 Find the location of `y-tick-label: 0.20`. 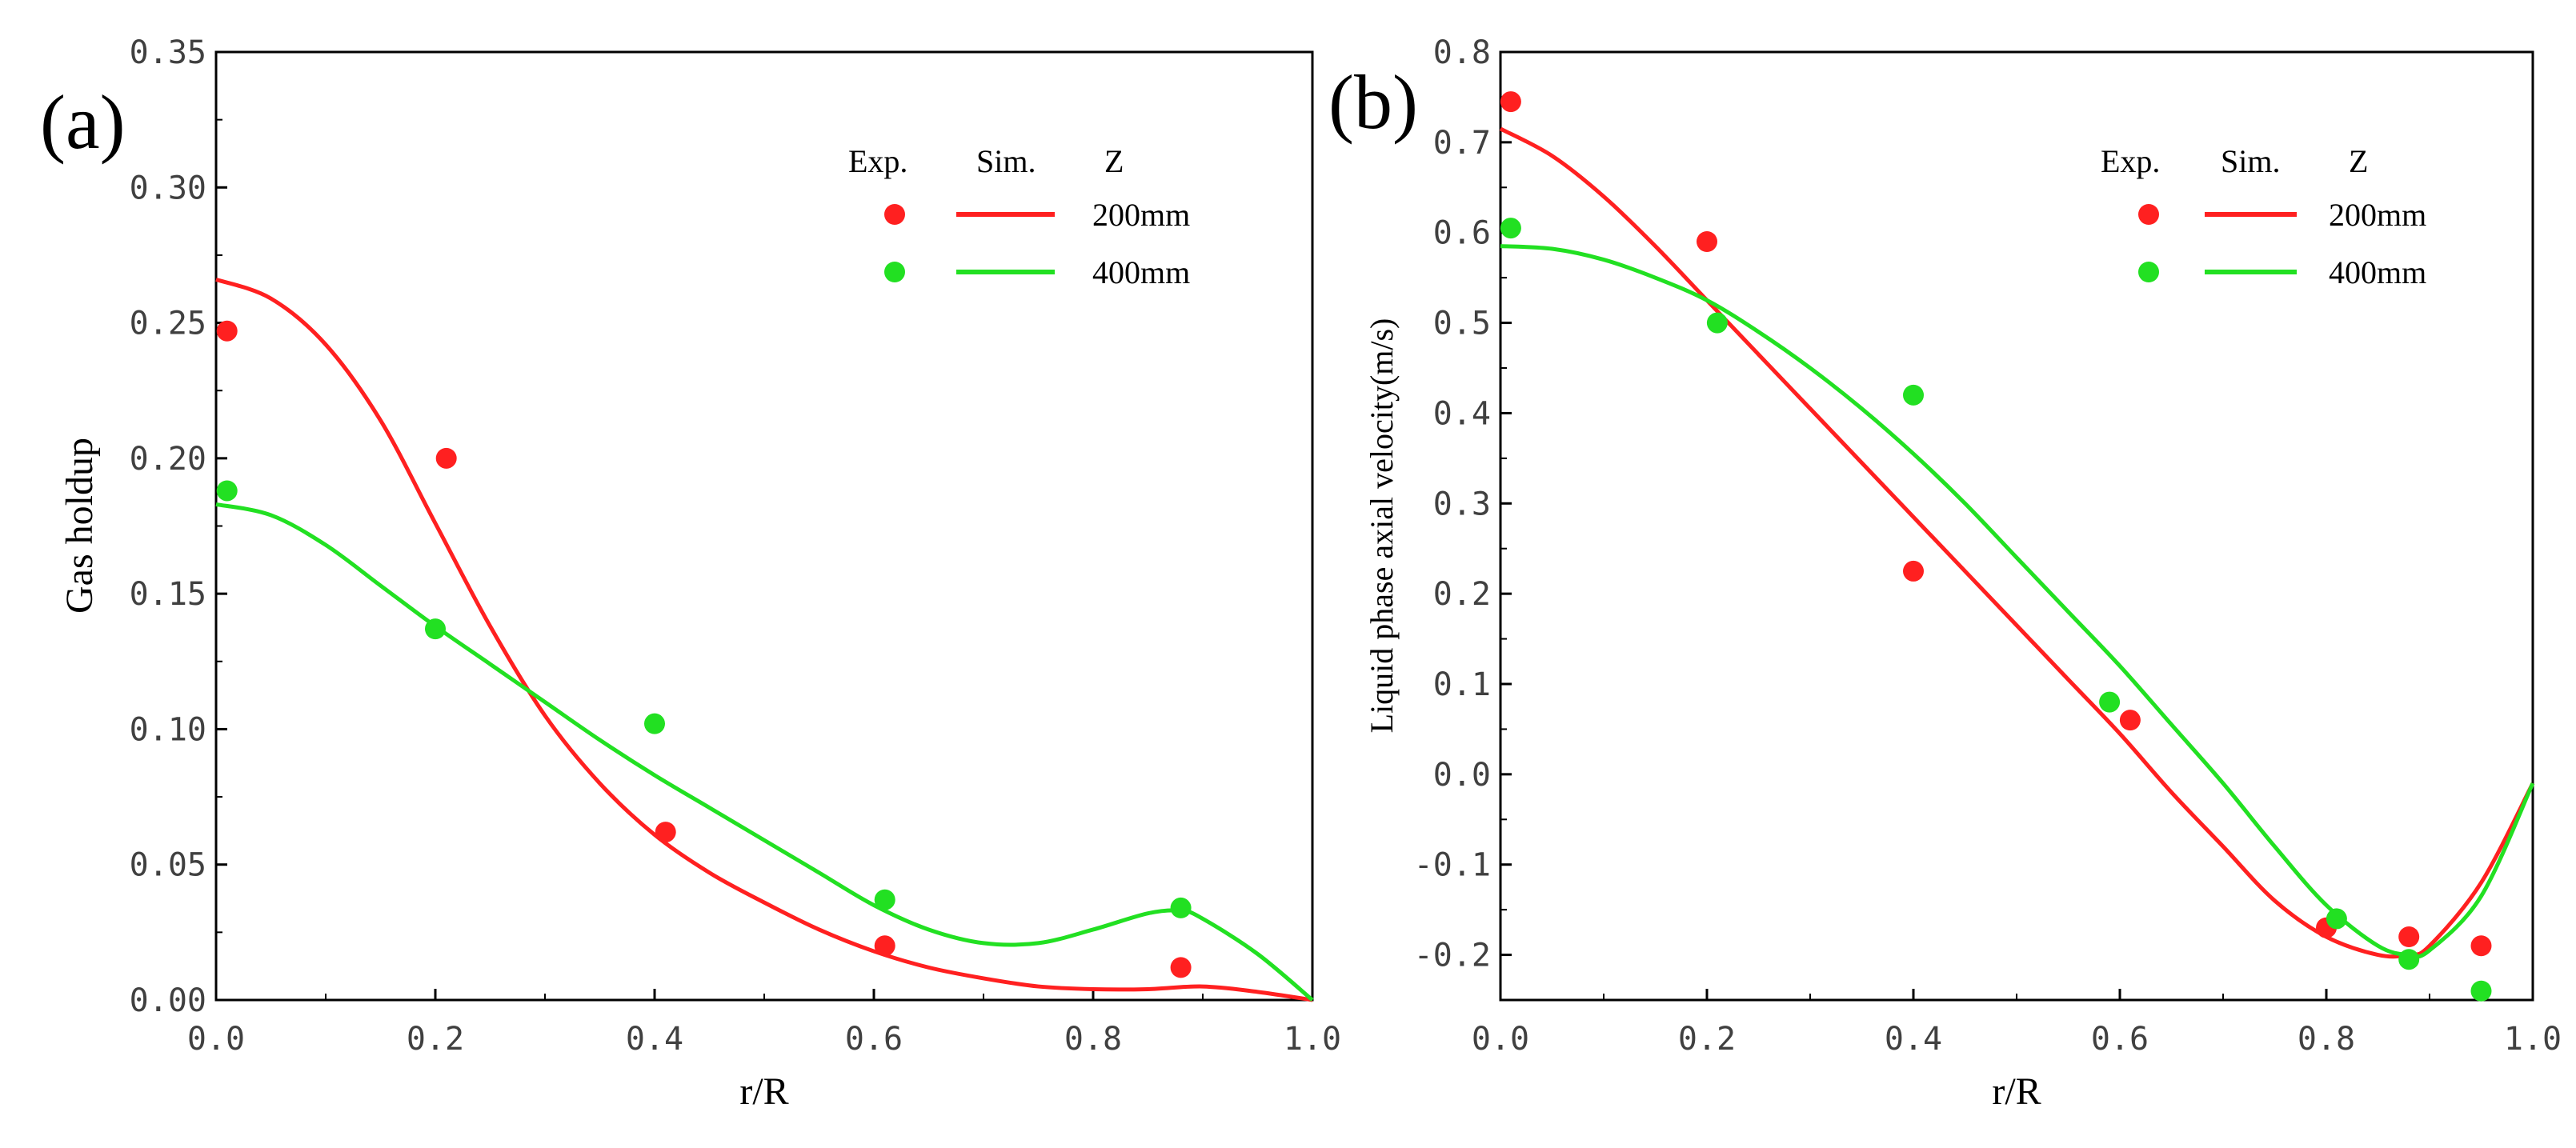

y-tick-label: 0.20 is located at coordinates (168, 459).